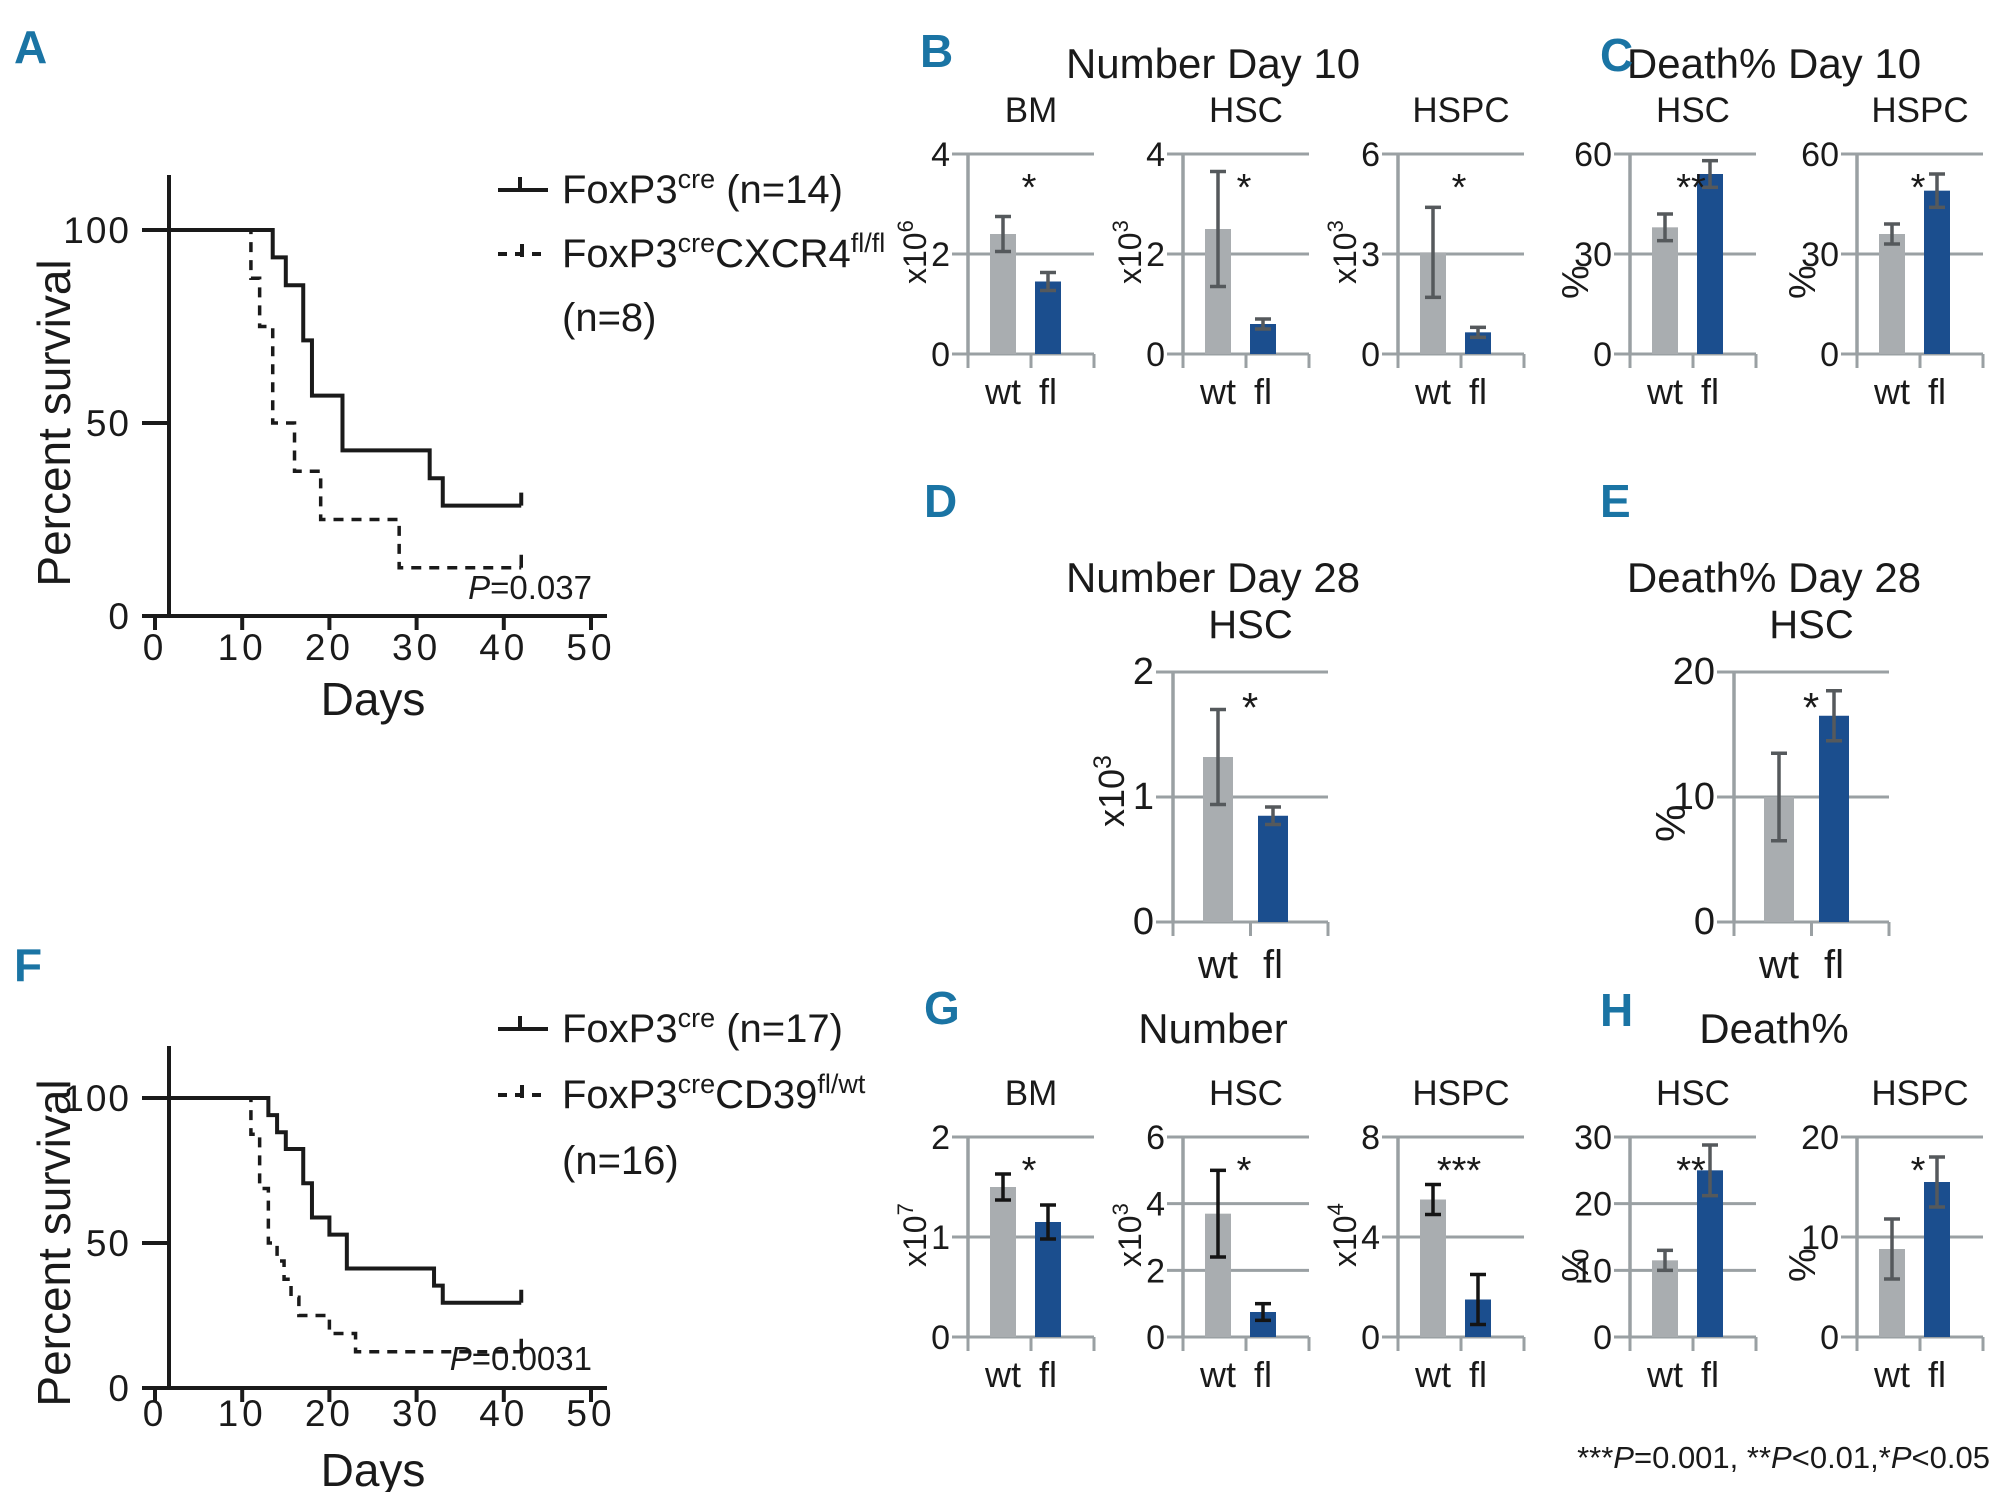 The width and height of the screenshot is (2000, 1492). What do you see at coordinates (1615, 501) in the screenshot?
I see `panel-e-label: E` at bounding box center [1615, 501].